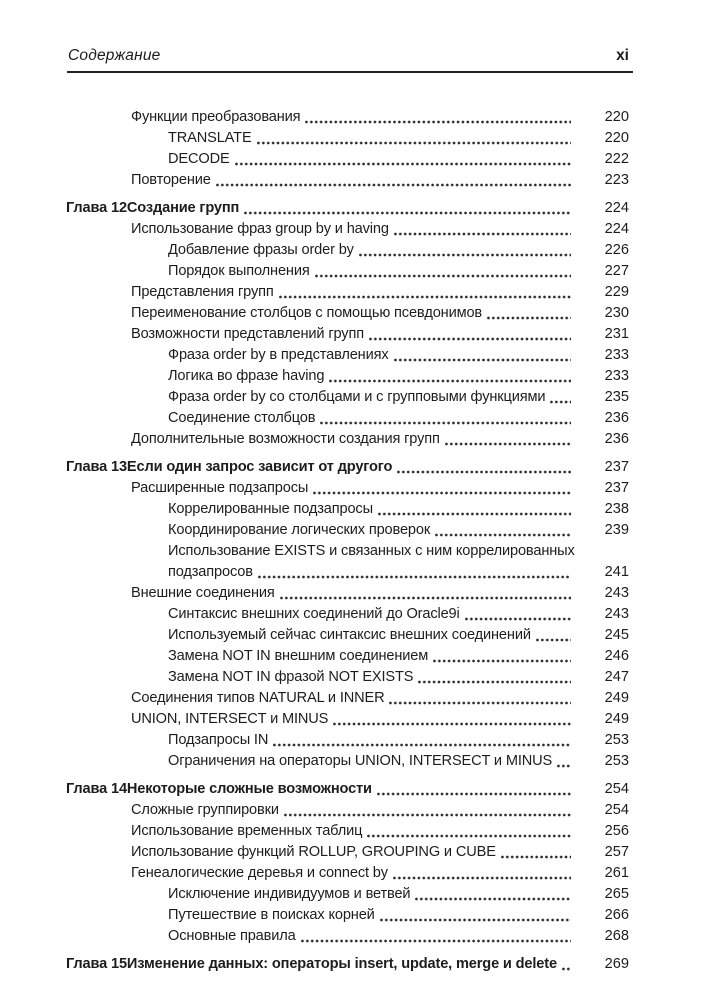 Image resolution: width=702 pixels, height=1000 pixels. I want to click on entry-title: Фраза order by в представлениях, so click(278, 355).